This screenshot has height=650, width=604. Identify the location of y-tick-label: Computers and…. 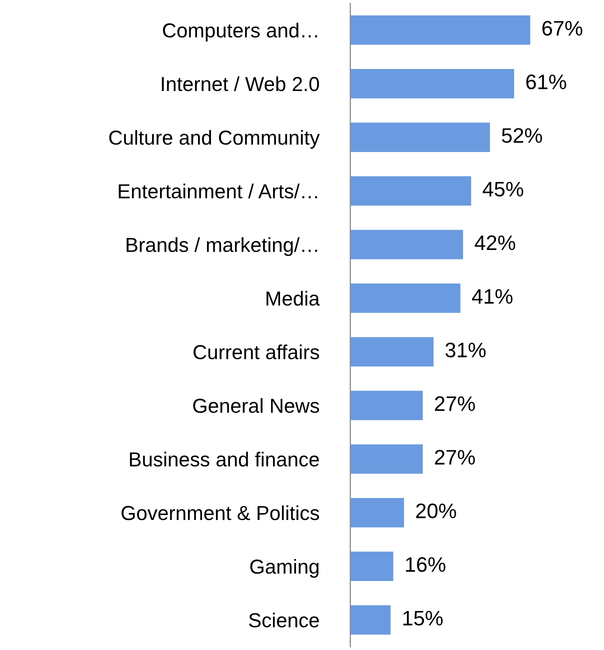
(240, 32).